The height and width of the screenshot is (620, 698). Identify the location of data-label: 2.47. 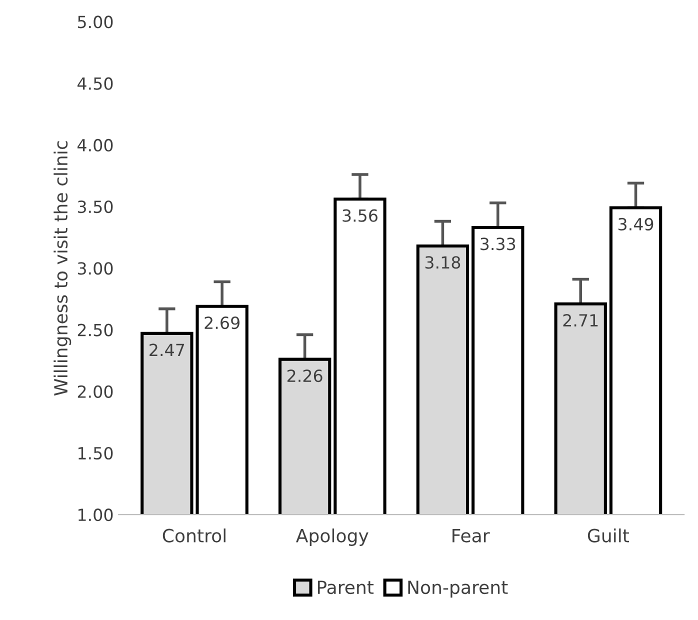
(167, 350).